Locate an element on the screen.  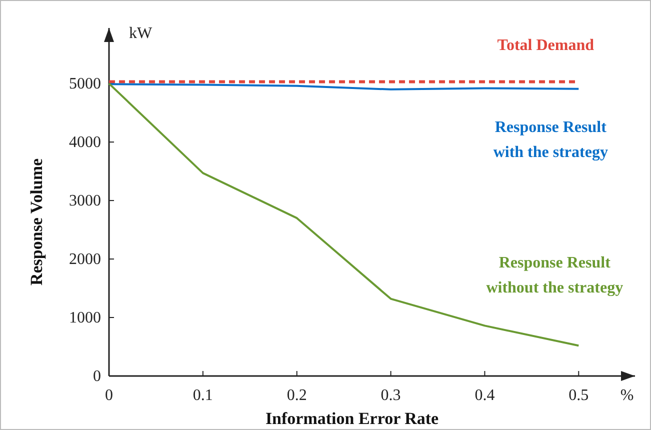
annotation: kW is located at coordinates (141, 33).